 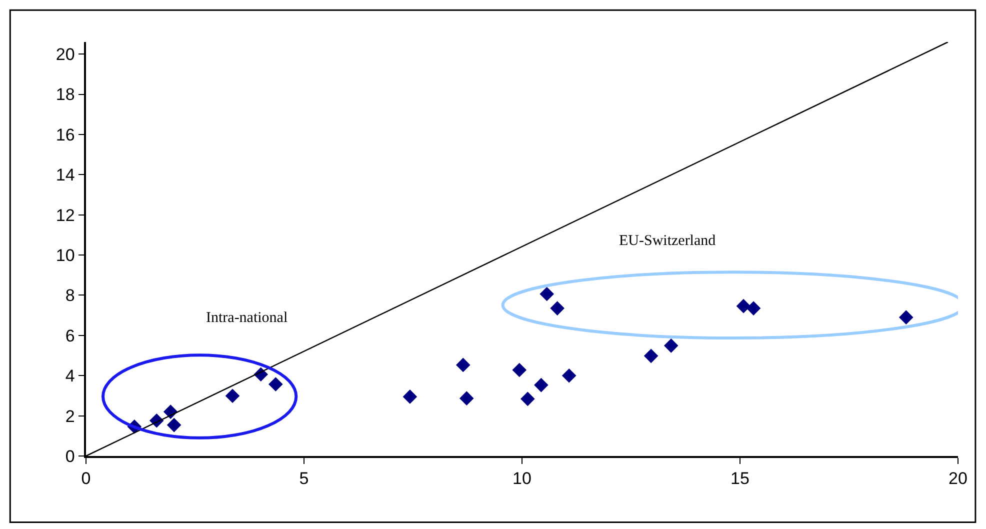 I want to click on y-tick-label: 12, so click(x=65, y=215).